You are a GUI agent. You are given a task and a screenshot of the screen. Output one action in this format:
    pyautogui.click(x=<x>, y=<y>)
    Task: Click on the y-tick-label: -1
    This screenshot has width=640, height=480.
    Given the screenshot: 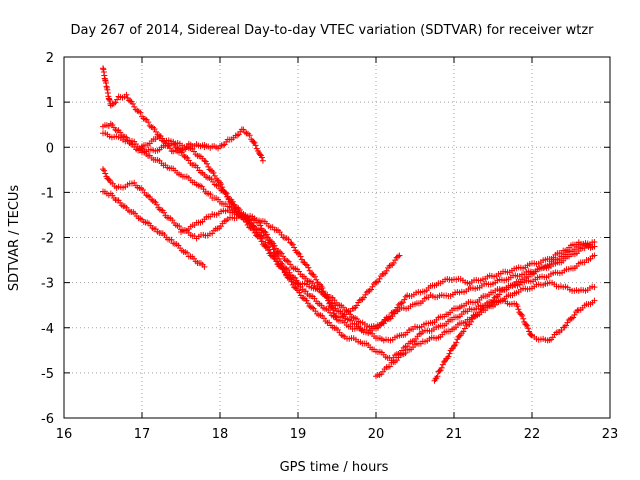 What is the action you would take?
    pyautogui.click(x=47, y=193)
    